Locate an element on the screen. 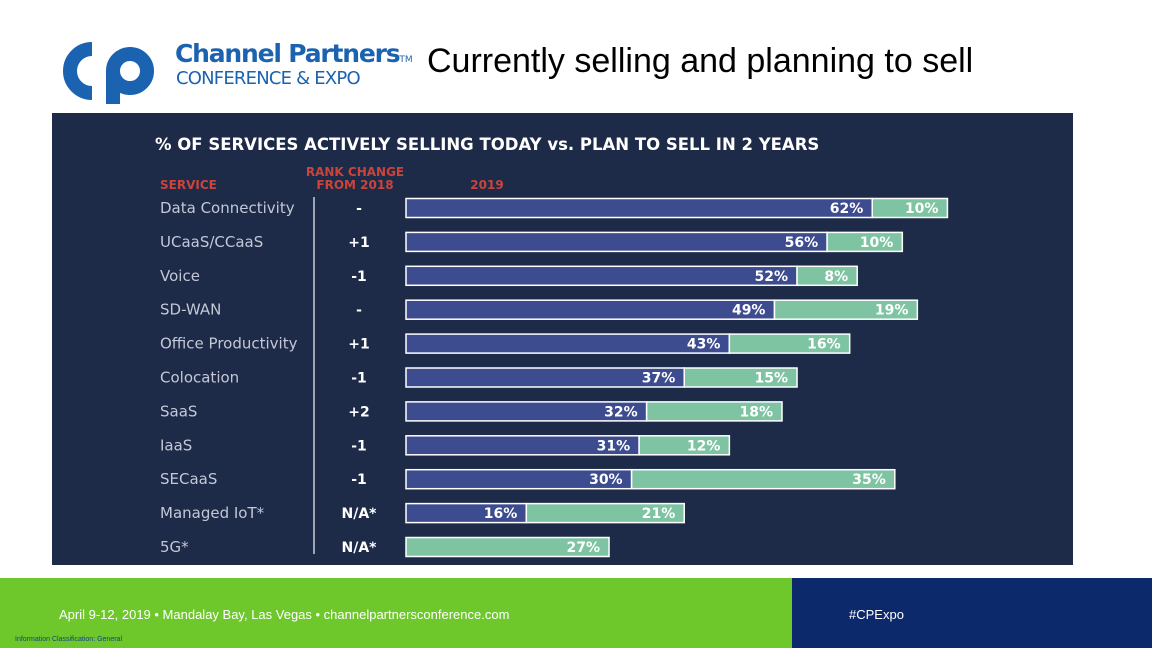  slide-title: Currently selling and planning to sell is located at coordinates (700, 61).